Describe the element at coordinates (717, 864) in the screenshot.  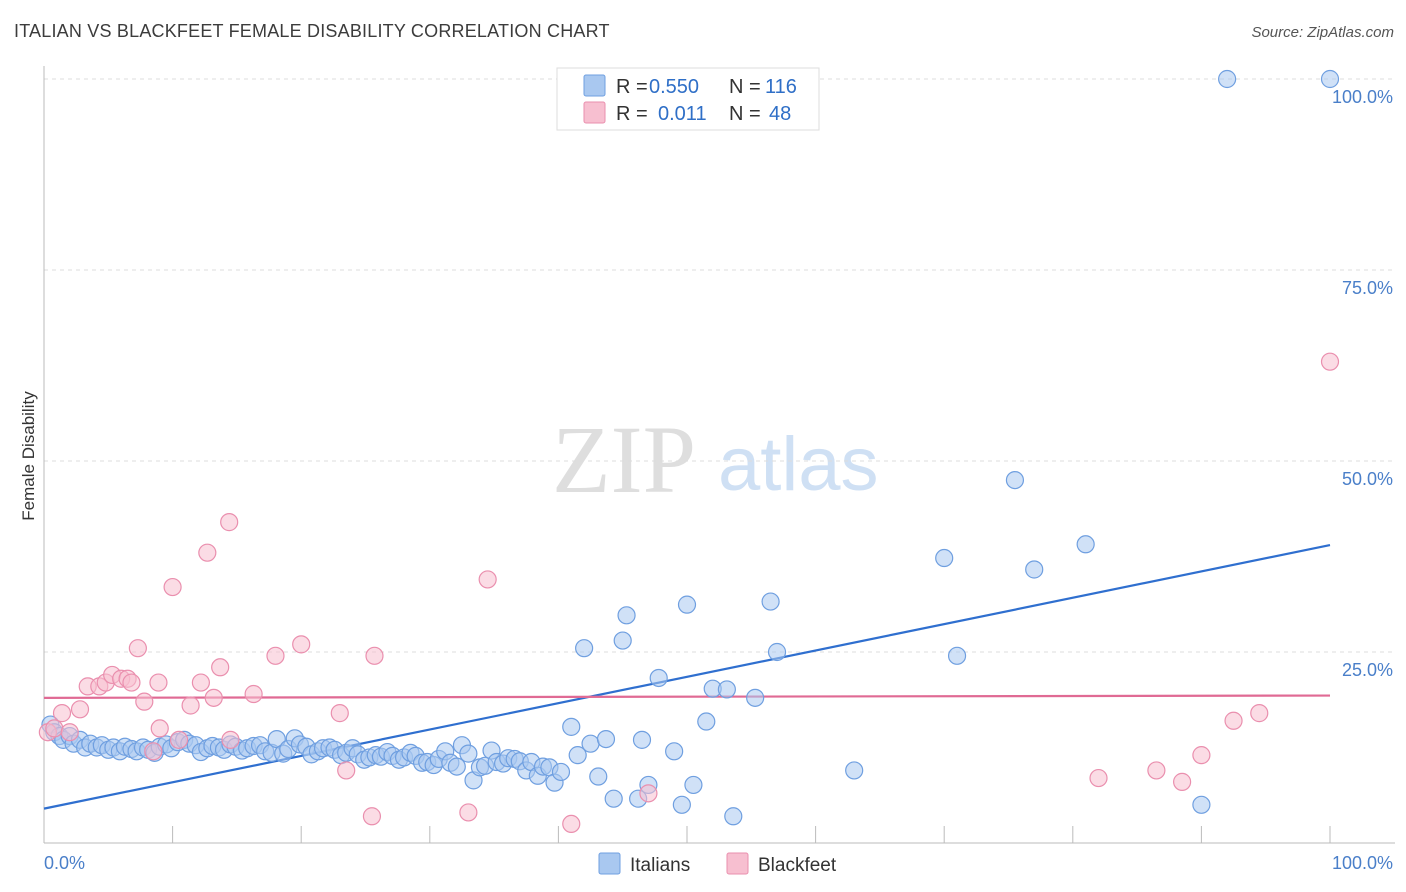
I see `series-legend: Italians Blackfeet` at that location.